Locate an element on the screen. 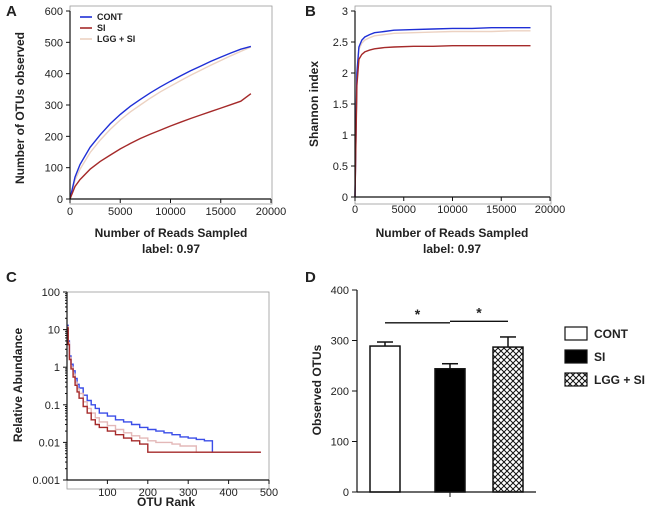  legend-a-label-lgg: LGG + SI is located at coordinates (116, 39).